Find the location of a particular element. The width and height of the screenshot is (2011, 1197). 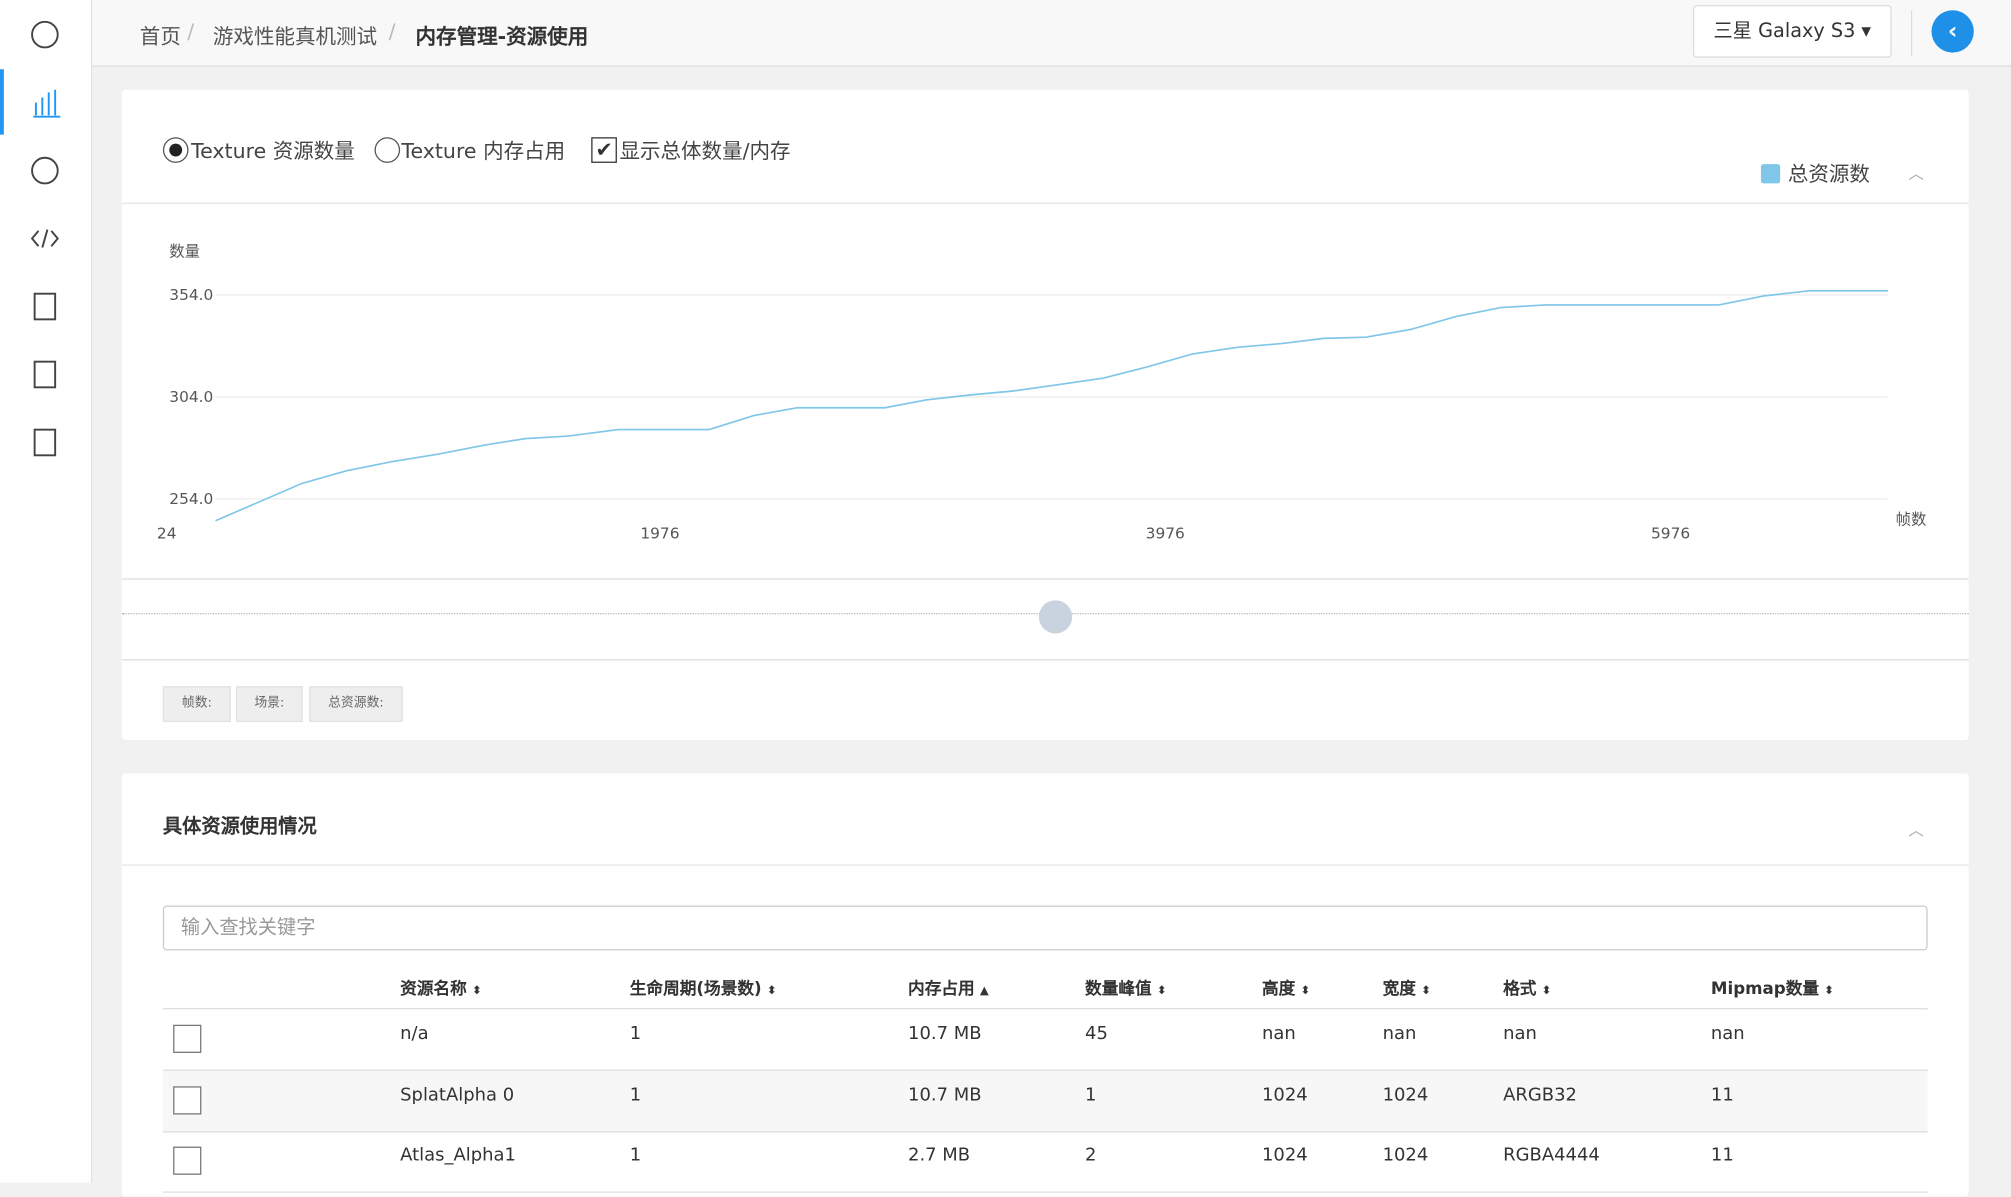

y-tick-label: 254.0 is located at coordinates (191, 499).